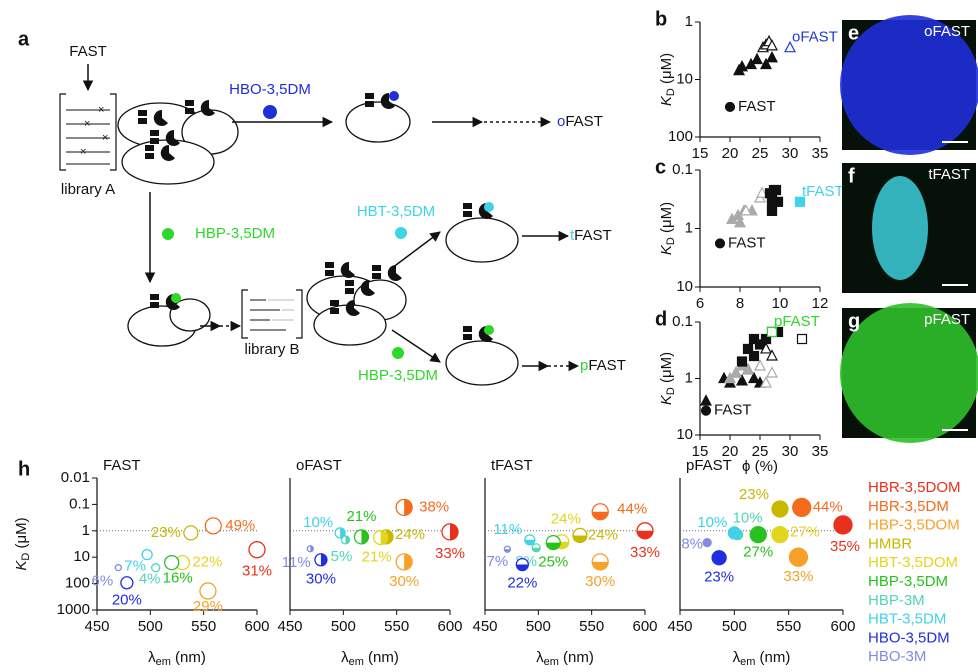 The image size is (978, 672). Describe the element at coordinates (667, 228) in the screenshot. I see `y-axis-label: KD (μM)` at that location.